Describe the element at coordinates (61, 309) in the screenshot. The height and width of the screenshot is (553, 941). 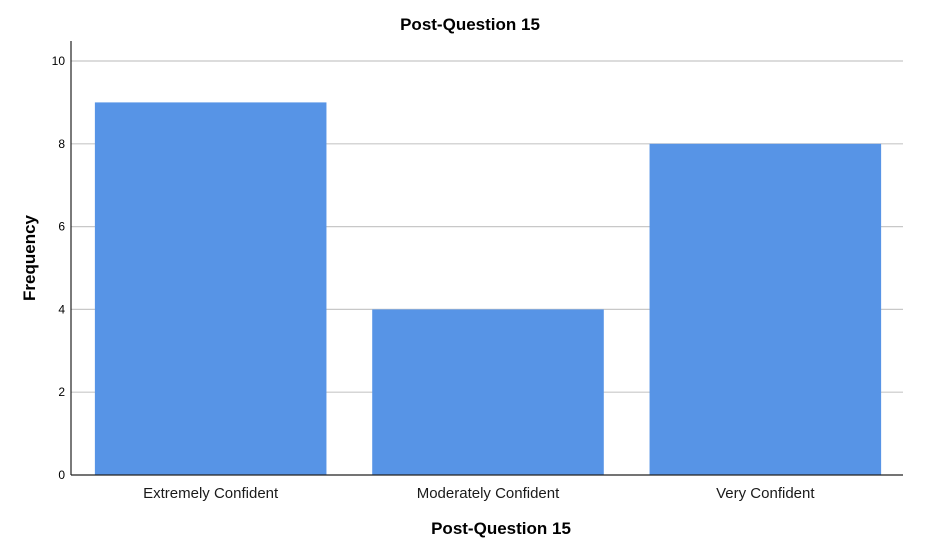
I see `y-tick-label: 4` at that location.